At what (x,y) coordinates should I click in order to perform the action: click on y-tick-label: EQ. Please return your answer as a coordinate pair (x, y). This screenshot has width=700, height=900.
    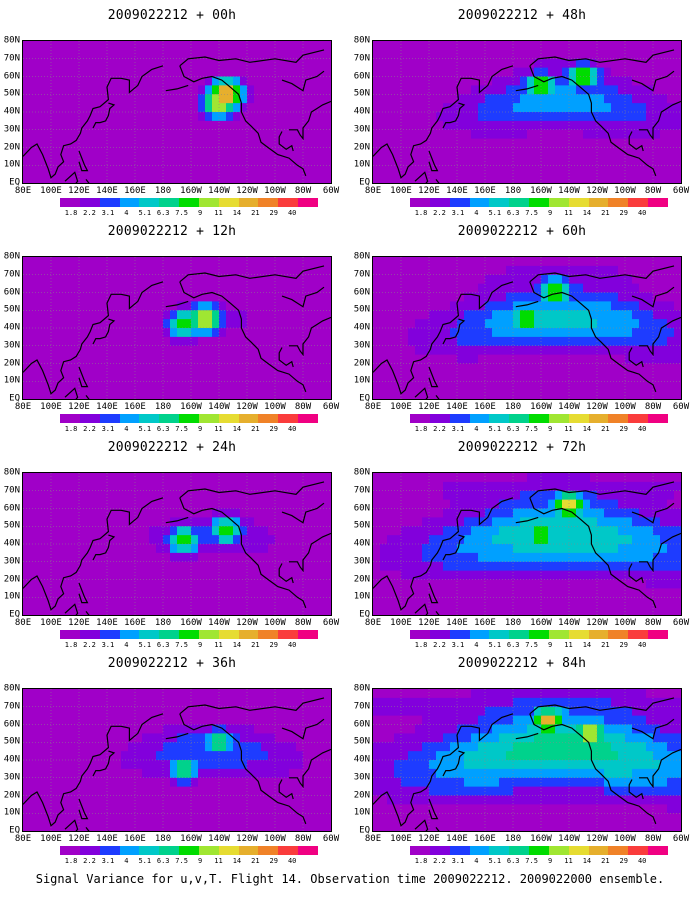
    Looking at the image, I should click on (364, 398).